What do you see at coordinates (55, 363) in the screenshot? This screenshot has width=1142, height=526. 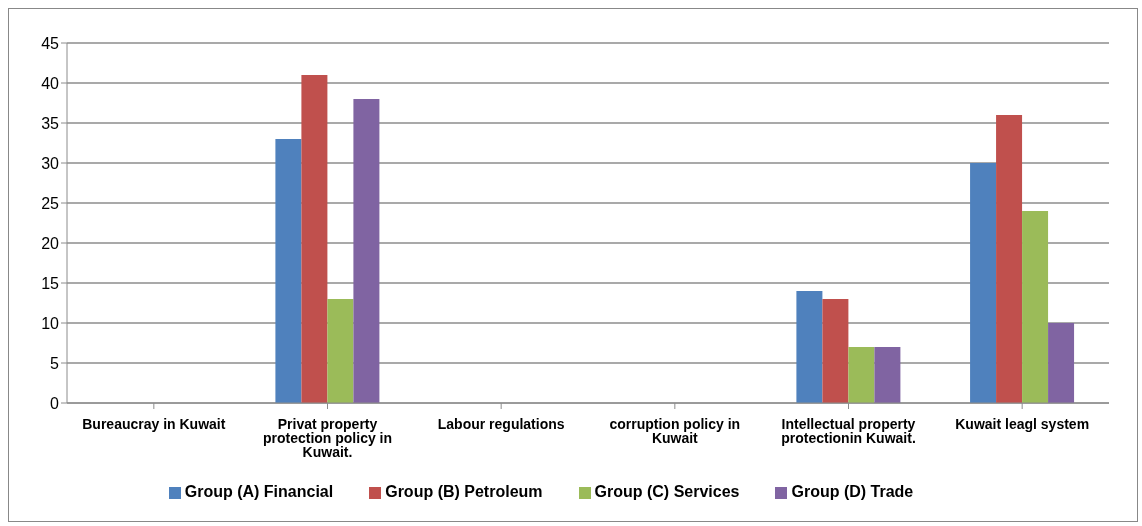 I see `y-tick-label: 5` at bounding box center [55, 363].